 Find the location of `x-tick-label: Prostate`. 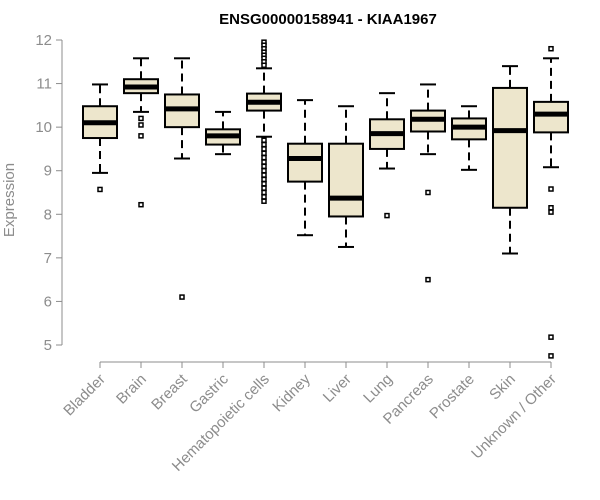

x-tick-label: Prostate is located at coordinates (452, 397).